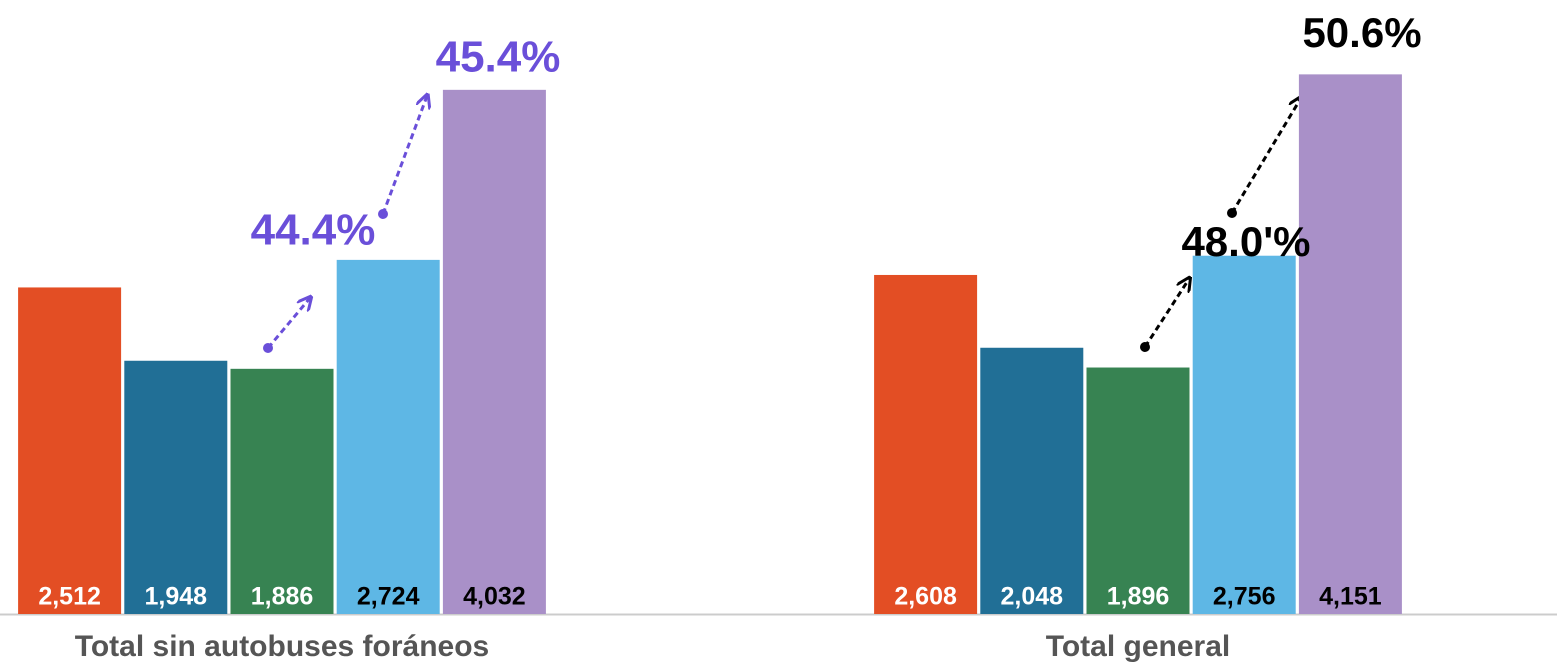 This screenshot has width=1557, height=668. I want to click on value-label: 4,151, so click(1350, 597).